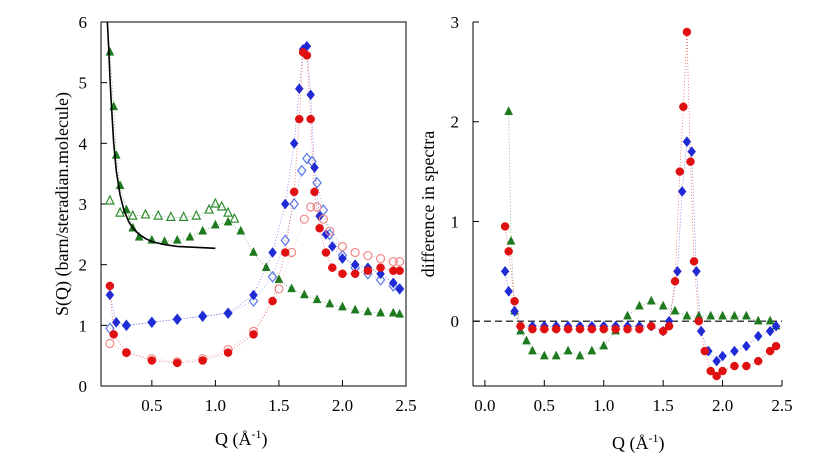  I want to click on left-y-tick-labels: 0 1 2 3 4 5 6, so click(83, 204).